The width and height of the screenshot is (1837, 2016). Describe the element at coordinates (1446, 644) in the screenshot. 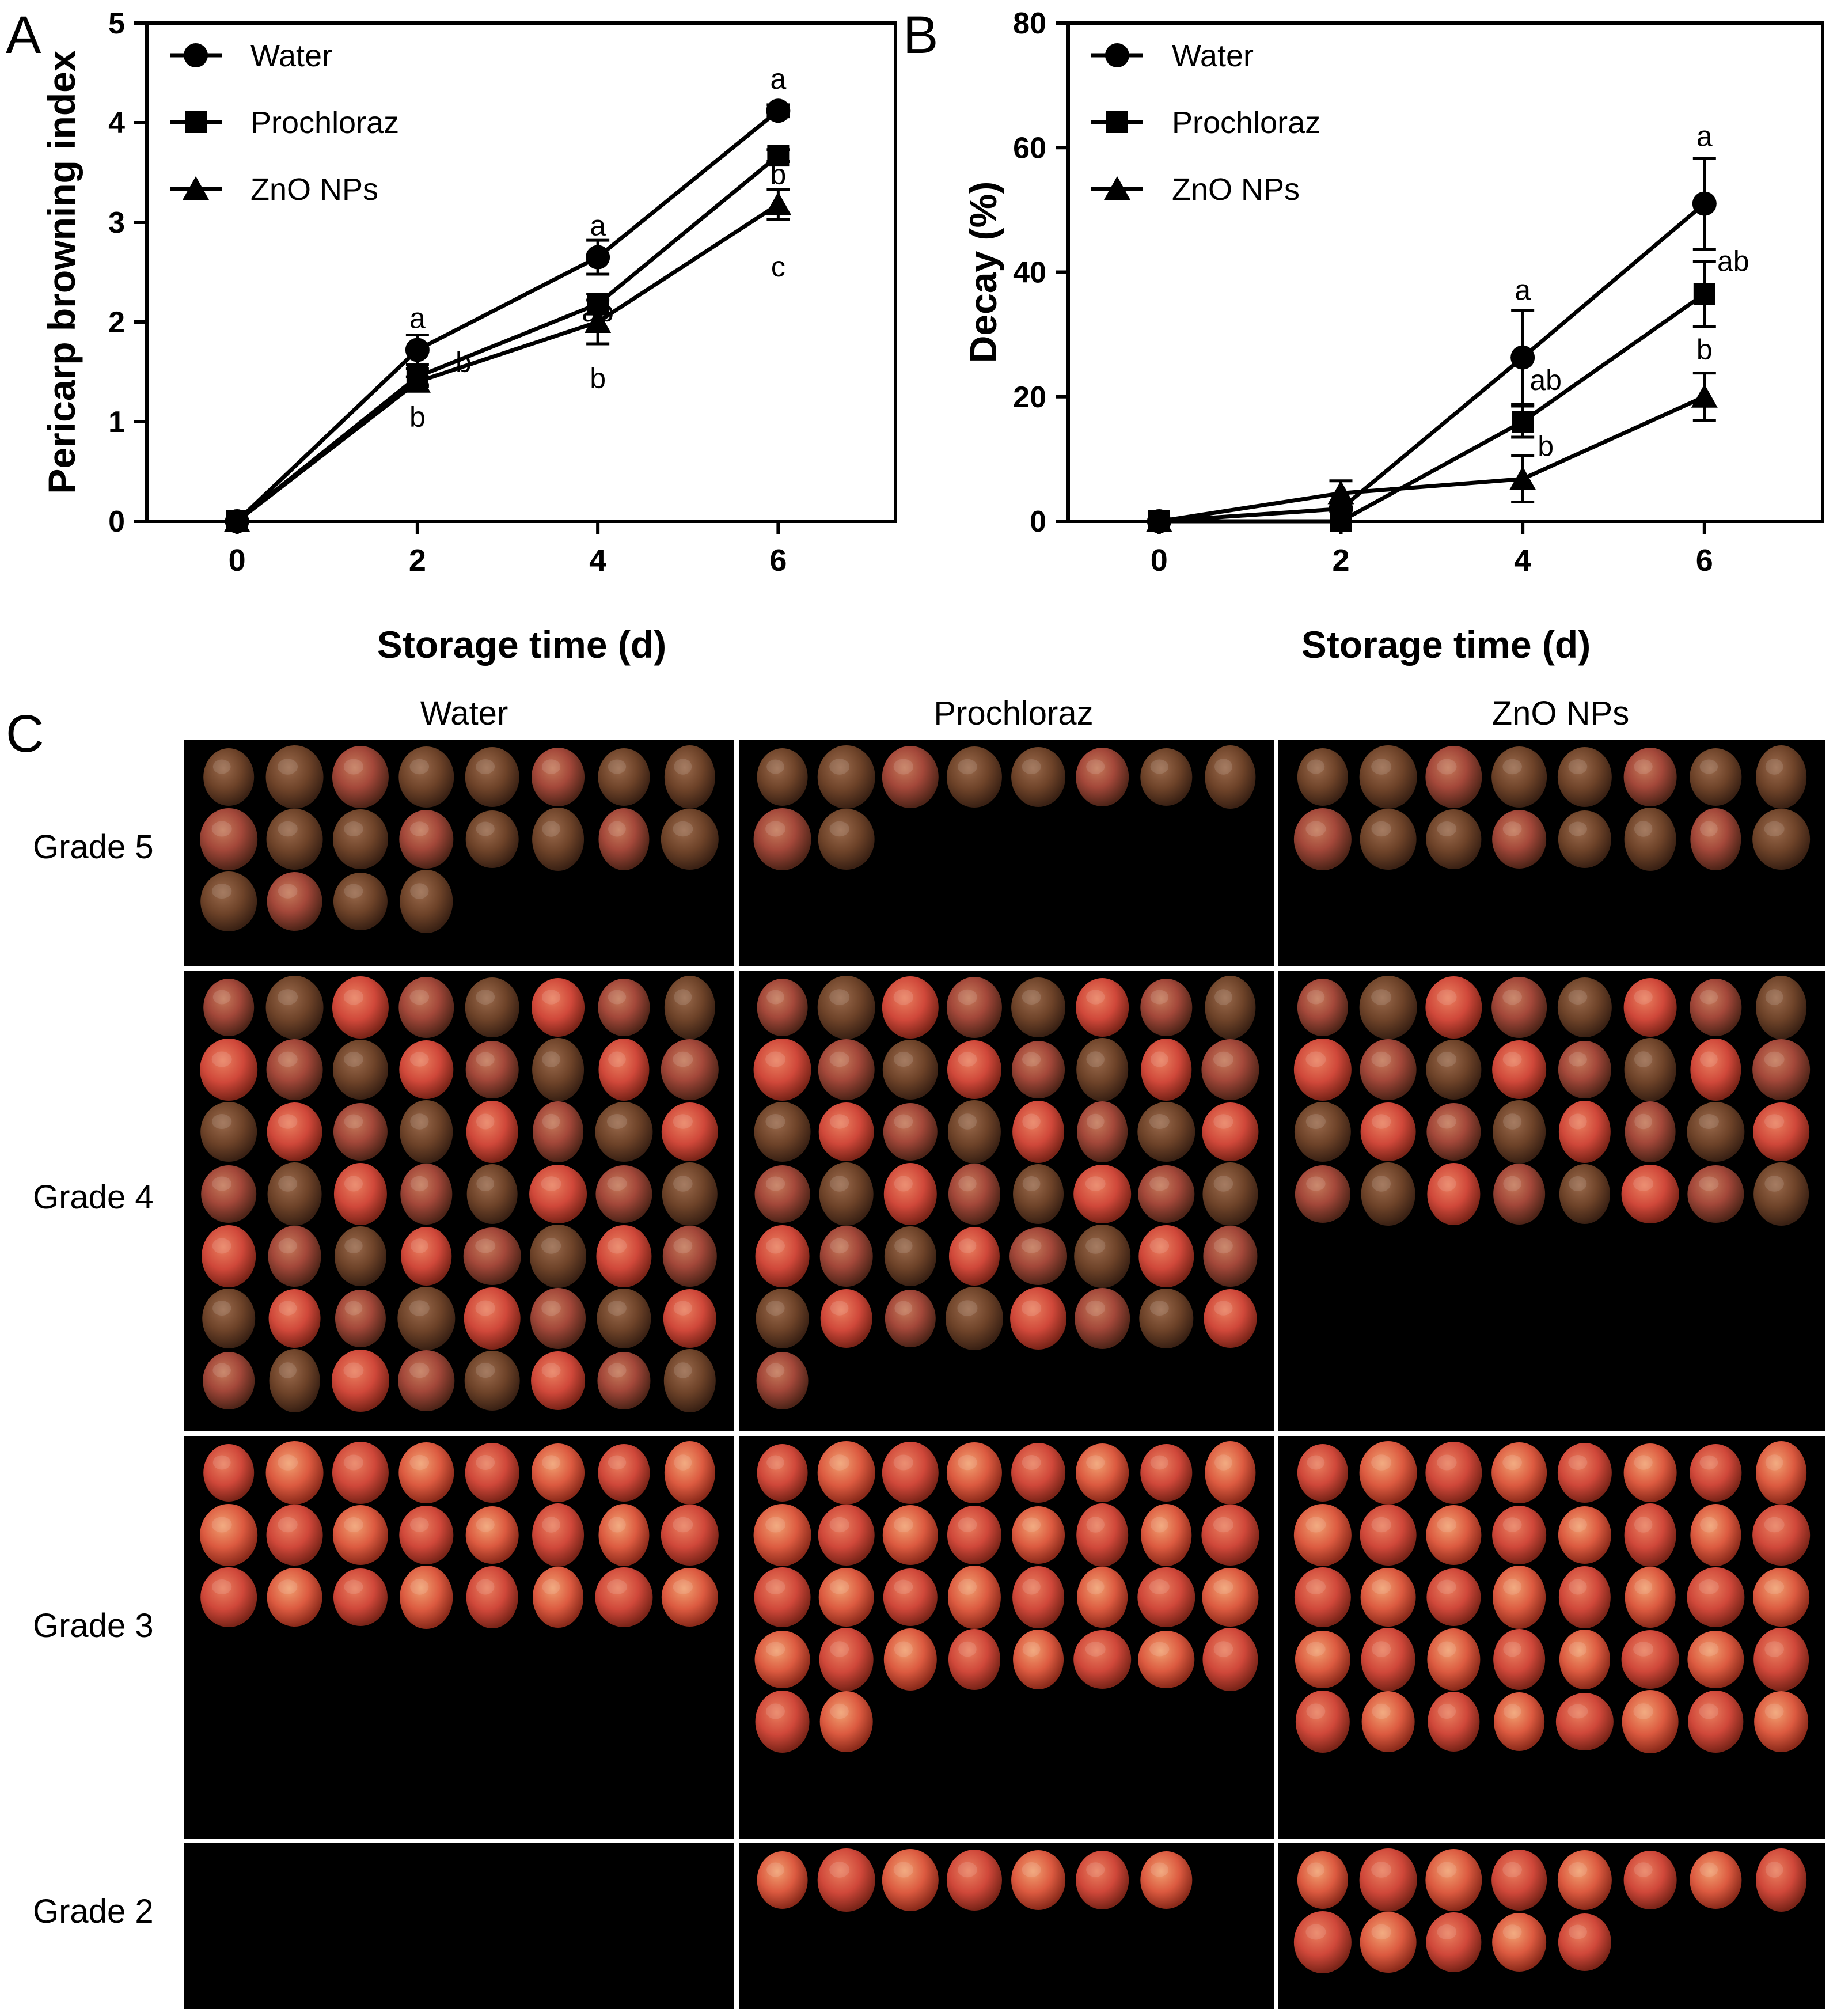

I see `x-axis-title: Storage time (d)` at that location.